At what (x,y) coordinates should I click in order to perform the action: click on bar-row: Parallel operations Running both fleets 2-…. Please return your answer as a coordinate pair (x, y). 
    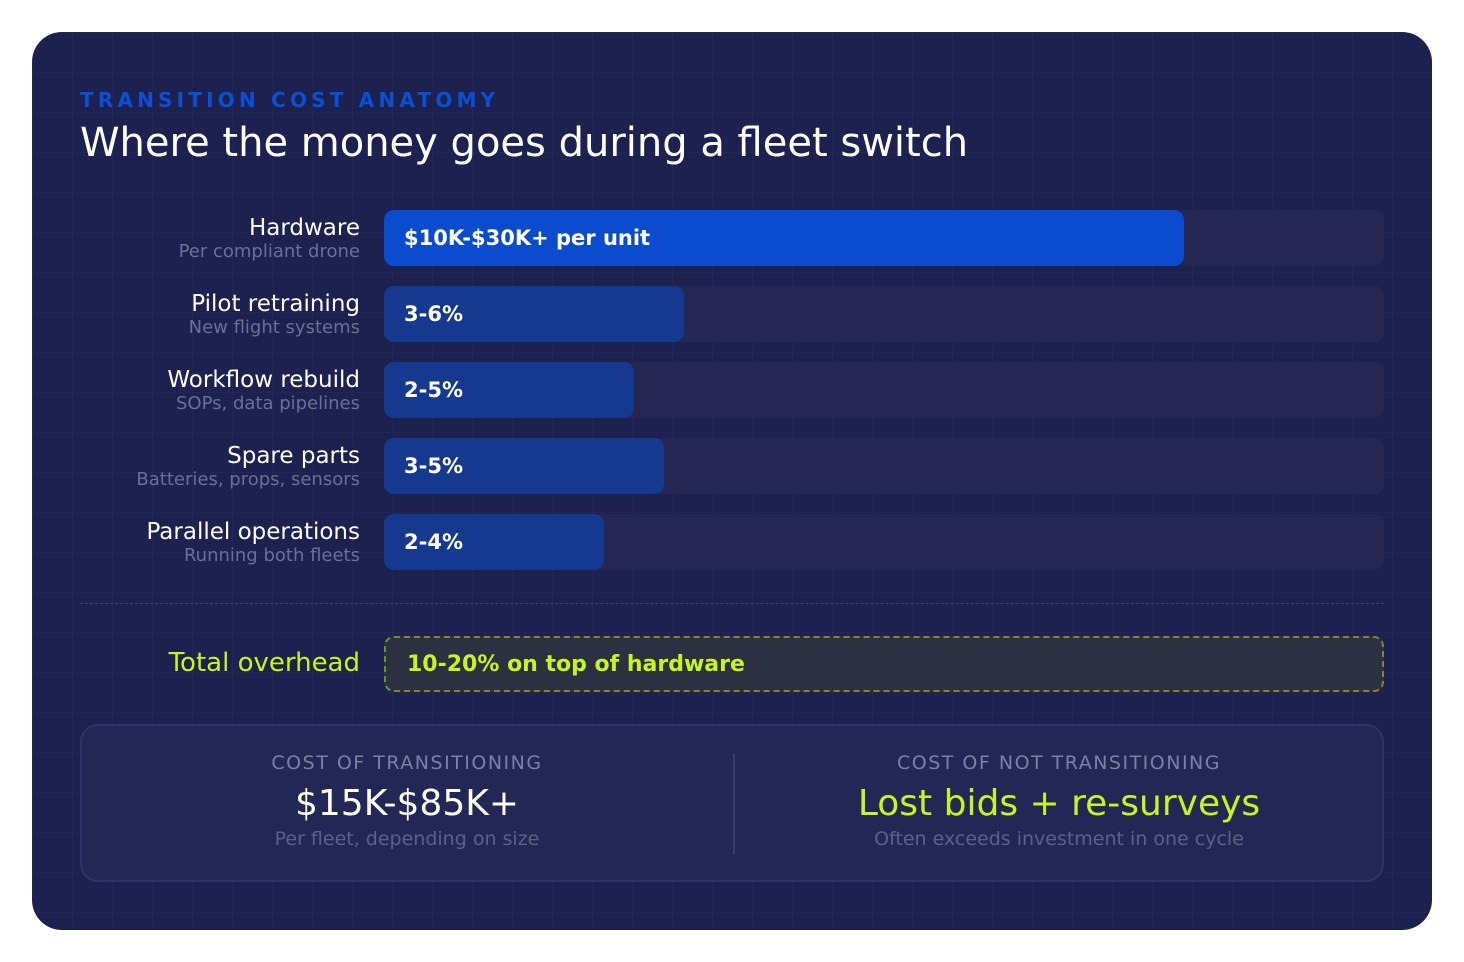
    Looking at the image, I should click on (732, 542).